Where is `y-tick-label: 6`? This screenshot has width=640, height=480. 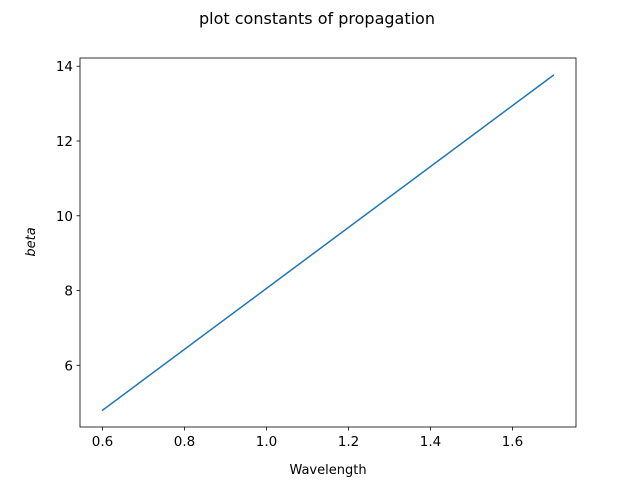 y-tick-label: 6 is located at coordinates (68, 366).